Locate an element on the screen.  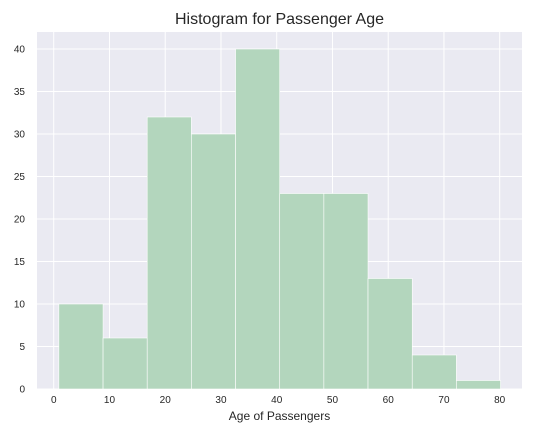
x-tick-label: 20 is located at coordinates (166, 400).